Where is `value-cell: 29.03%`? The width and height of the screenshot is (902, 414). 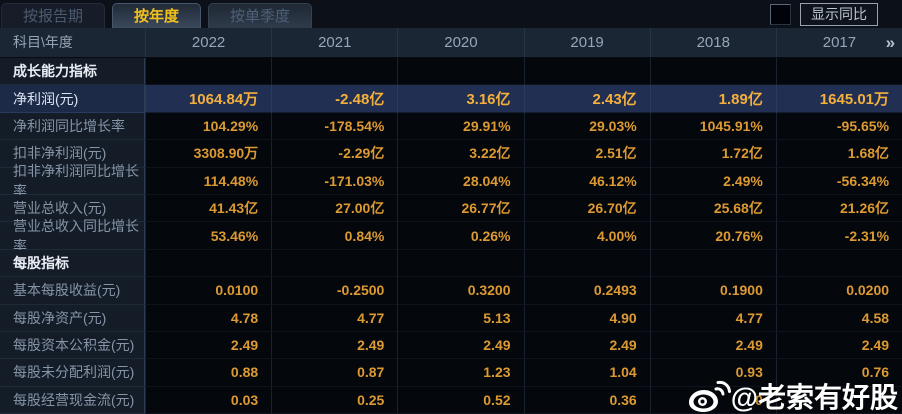
value-cell: 29.03% is located at coordinates (586, 126).